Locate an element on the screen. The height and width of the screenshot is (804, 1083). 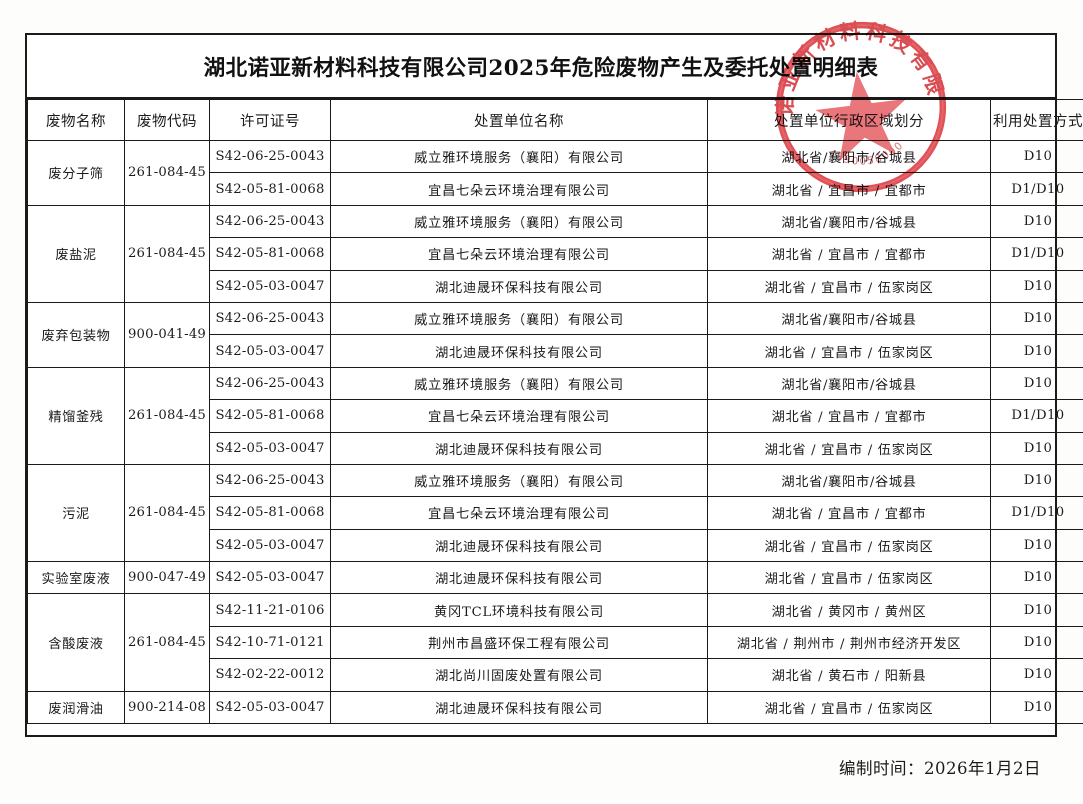
title-band: 湖北诺亚新材料科技有限公司2025年危险废物产生及委托处置明细表 is located at coordinates (541, 67).